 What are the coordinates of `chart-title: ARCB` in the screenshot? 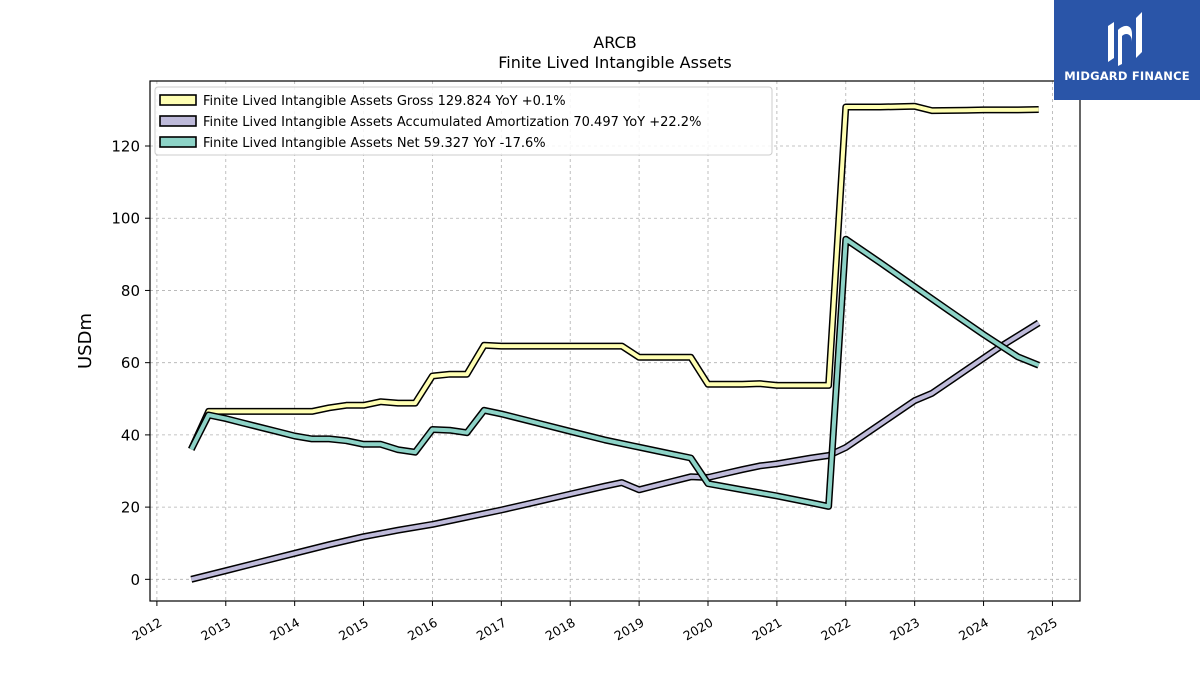 It's located at (614, 42).